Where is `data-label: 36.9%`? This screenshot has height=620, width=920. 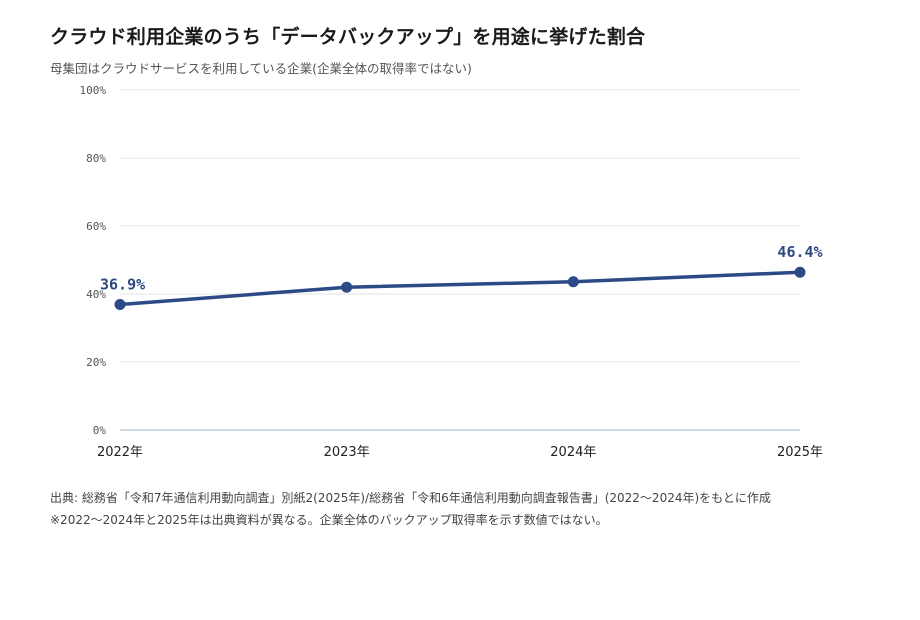
data-label: 36.9% is located at coordinates (122, 285).